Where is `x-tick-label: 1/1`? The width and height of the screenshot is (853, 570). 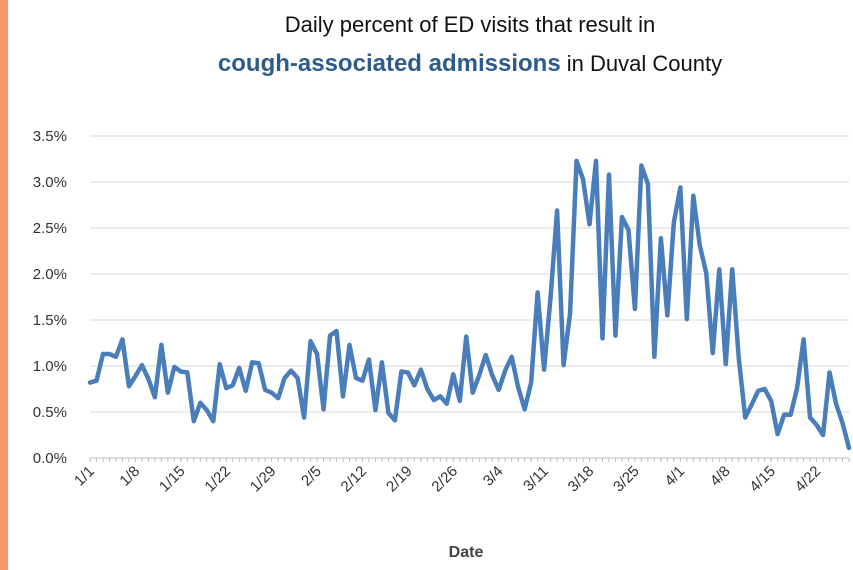 x-tick-label: 1/1 is located at coordinates (84, 476).